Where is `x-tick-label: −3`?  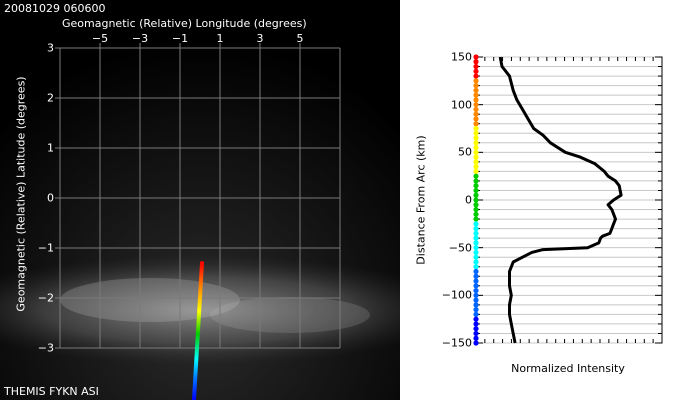 x-tick-label: −3 is located at coordinates (140, 38).